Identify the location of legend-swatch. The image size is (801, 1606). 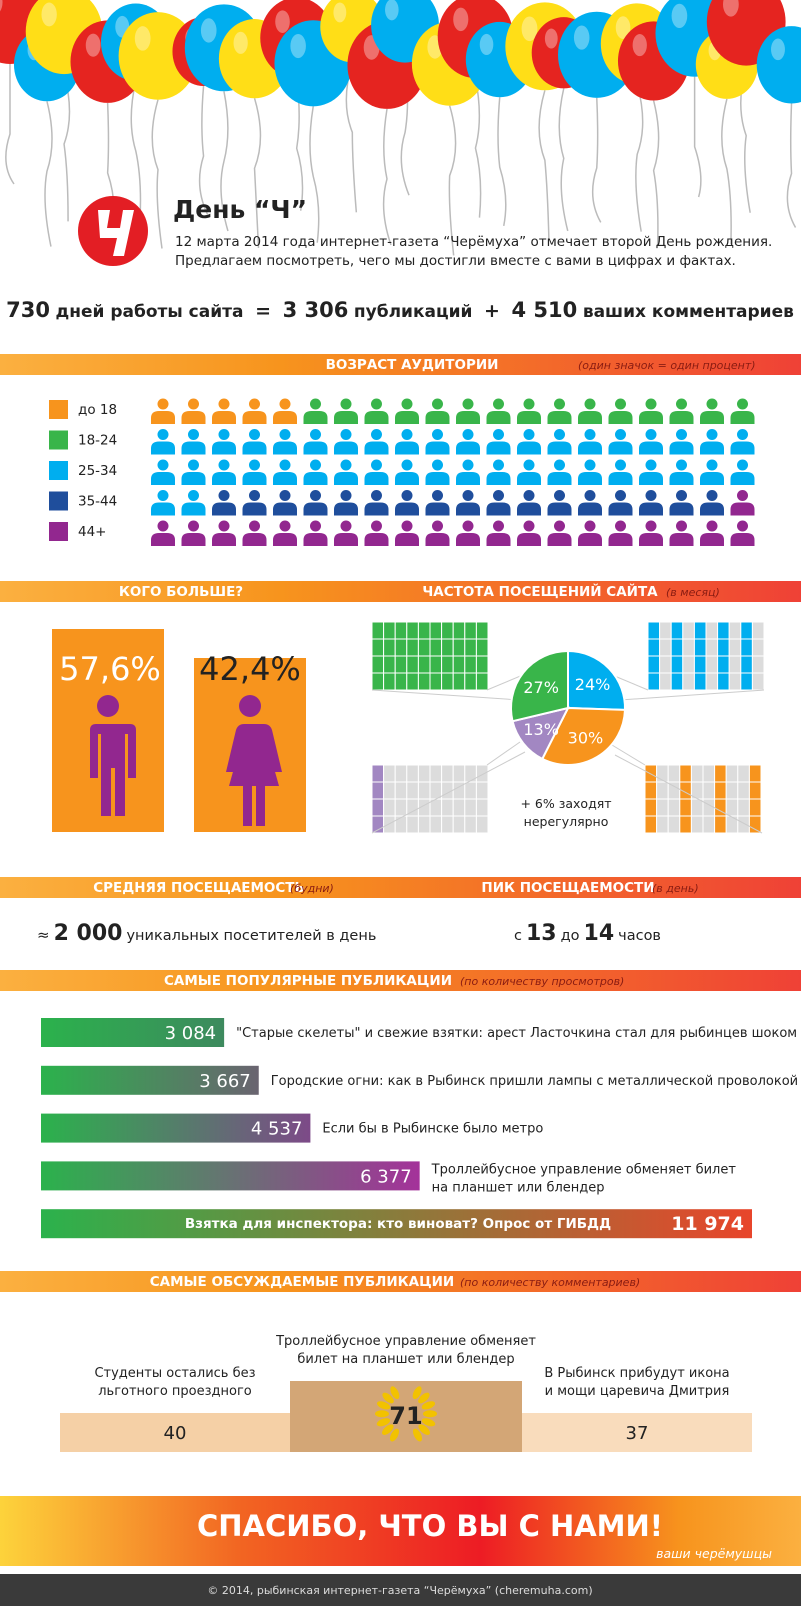
(58, 440).